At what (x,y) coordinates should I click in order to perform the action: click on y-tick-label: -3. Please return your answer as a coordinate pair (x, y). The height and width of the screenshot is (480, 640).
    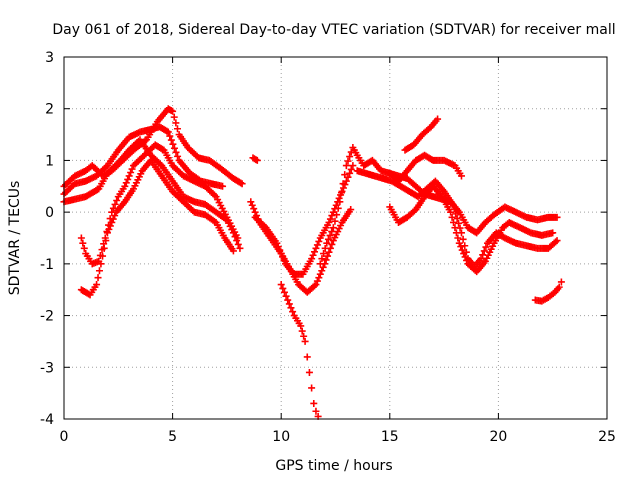
    Looking at the image, I should click on (47, 368).